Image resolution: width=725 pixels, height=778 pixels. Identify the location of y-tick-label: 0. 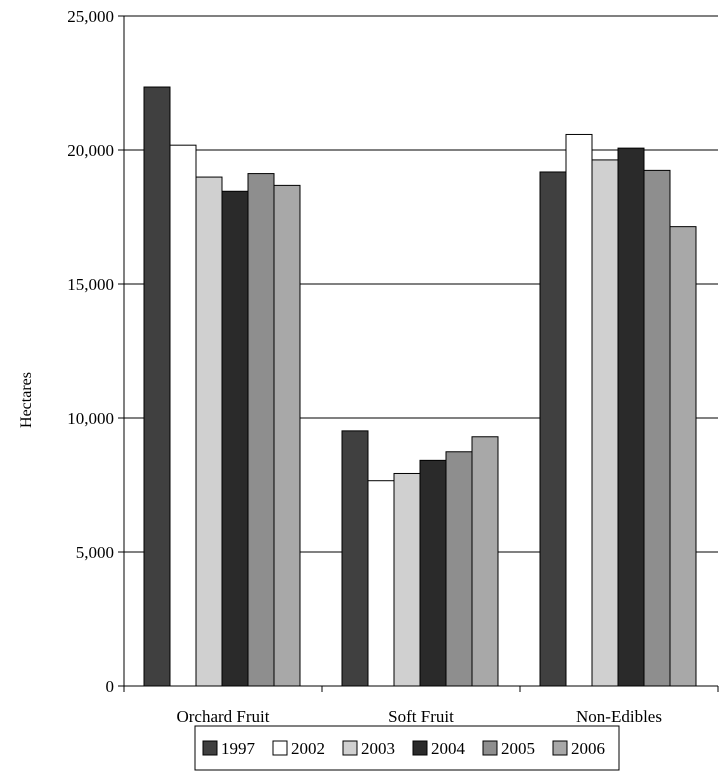
(110, 686).